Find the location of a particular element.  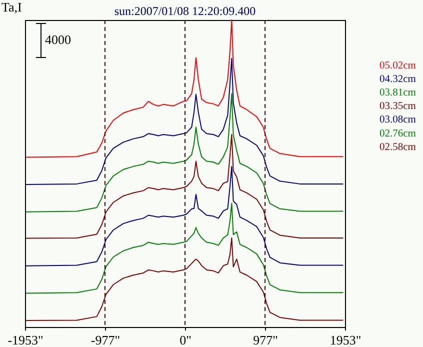

text: 02.76cm is located at coordinates (398, 134).